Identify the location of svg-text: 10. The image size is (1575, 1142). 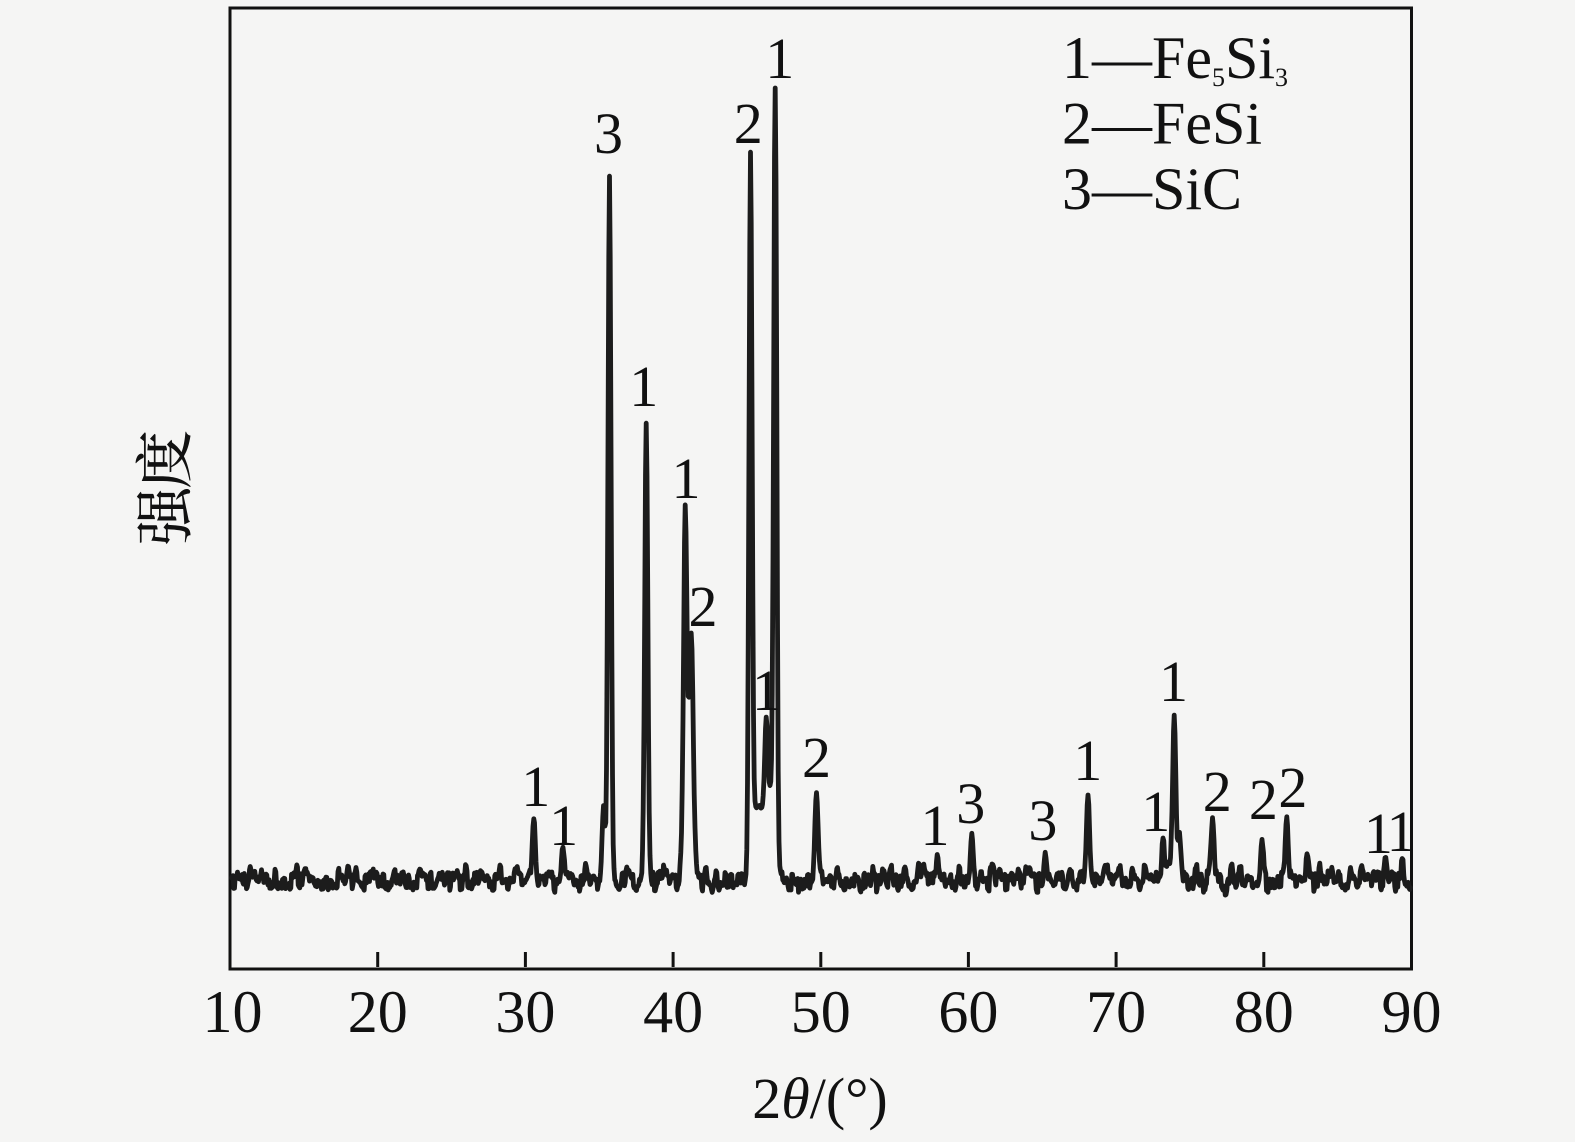
(233, 1012).